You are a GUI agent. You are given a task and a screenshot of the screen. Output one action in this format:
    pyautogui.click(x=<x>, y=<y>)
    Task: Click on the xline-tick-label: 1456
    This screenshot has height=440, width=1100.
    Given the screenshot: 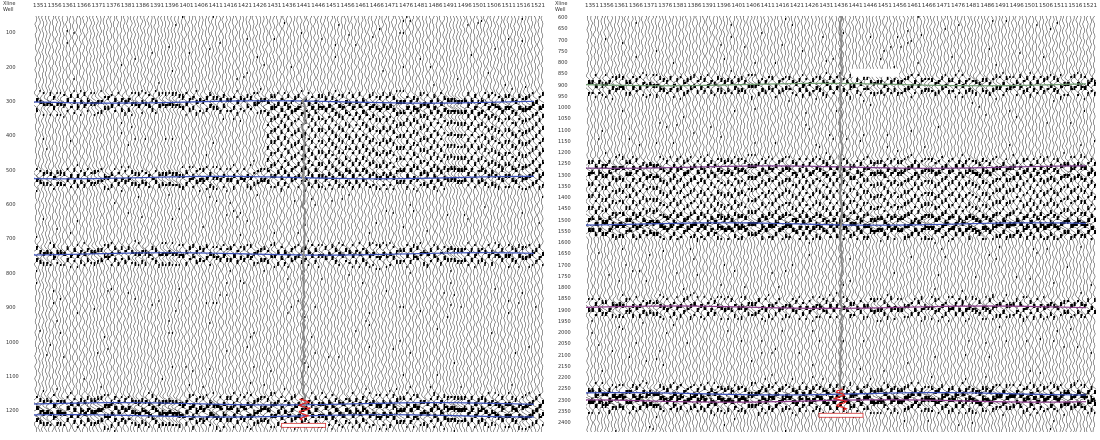 What is the action you would take?
    pyautogui.click(x=347, y=6)
    